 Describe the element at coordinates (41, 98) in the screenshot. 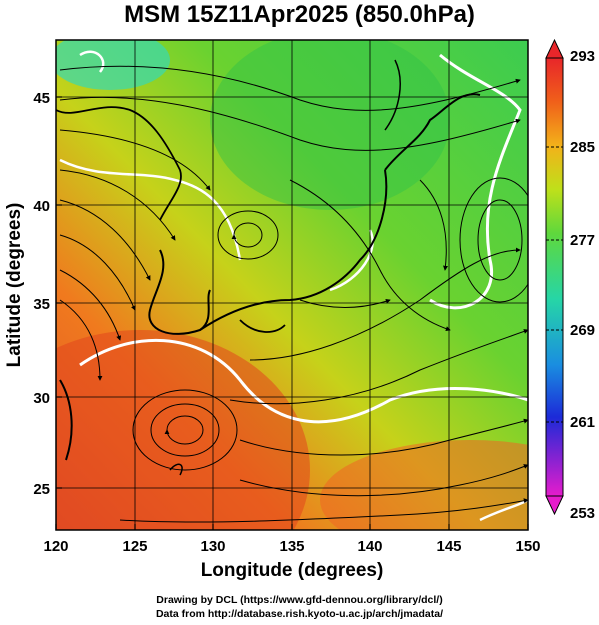

I see `y-tick-label: 45` at that location.